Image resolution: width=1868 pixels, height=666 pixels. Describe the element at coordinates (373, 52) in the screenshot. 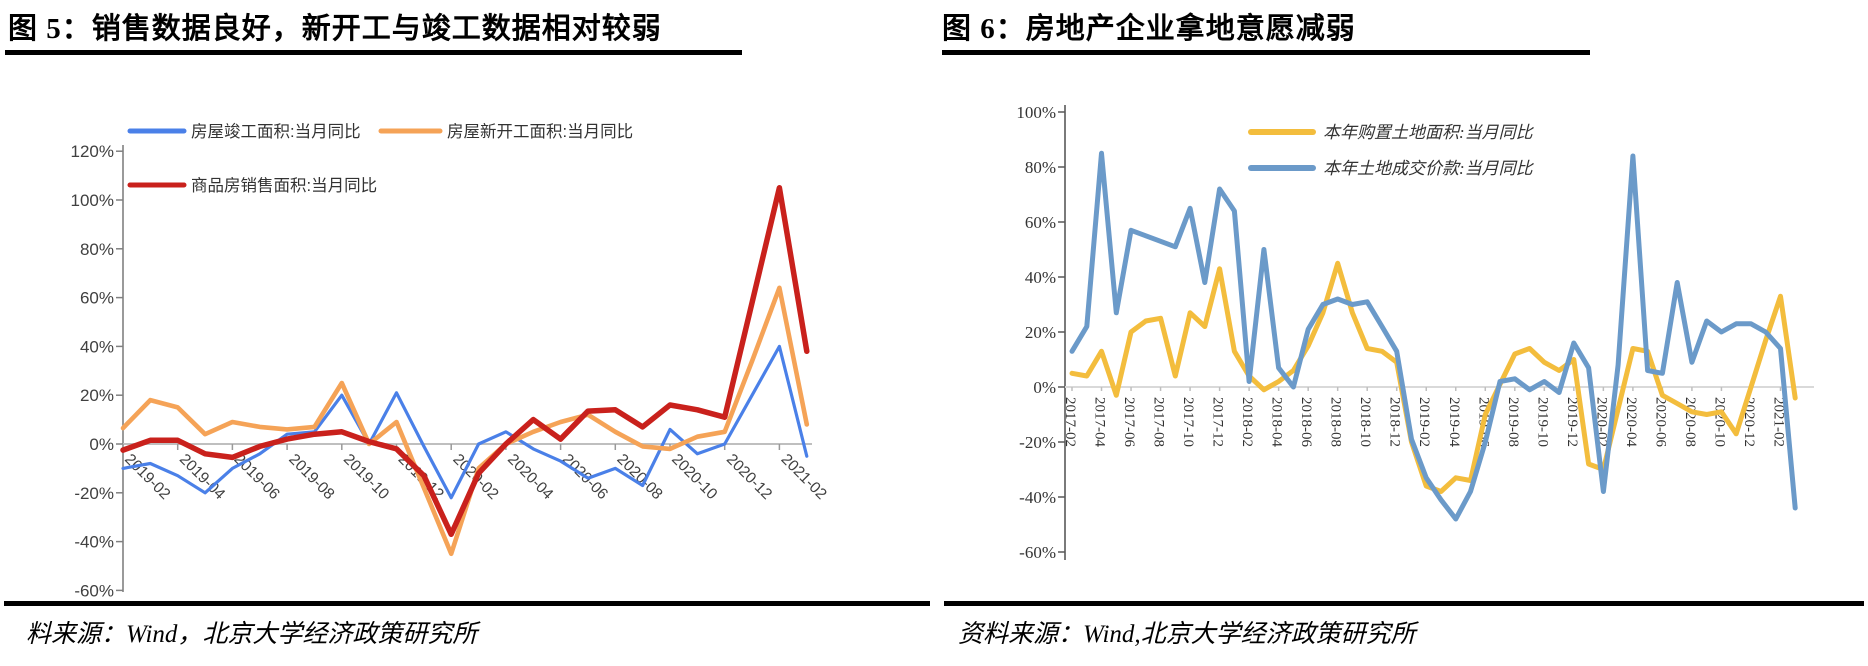

I see `figure5-title-rule` at that location.